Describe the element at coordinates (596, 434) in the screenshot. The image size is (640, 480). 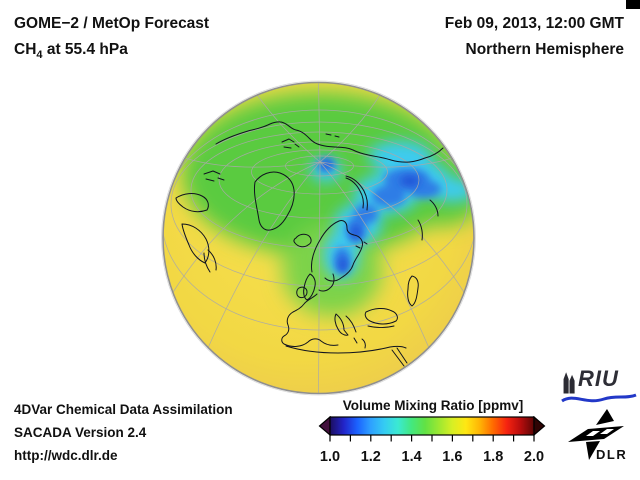
I see `dlr-emblem-icon` at that location.